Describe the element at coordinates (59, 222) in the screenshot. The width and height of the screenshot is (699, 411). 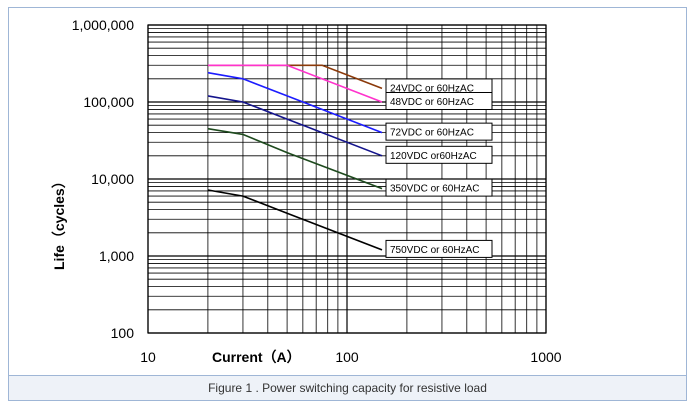
I see `y-axis-title: Life（cycles）` at that location.